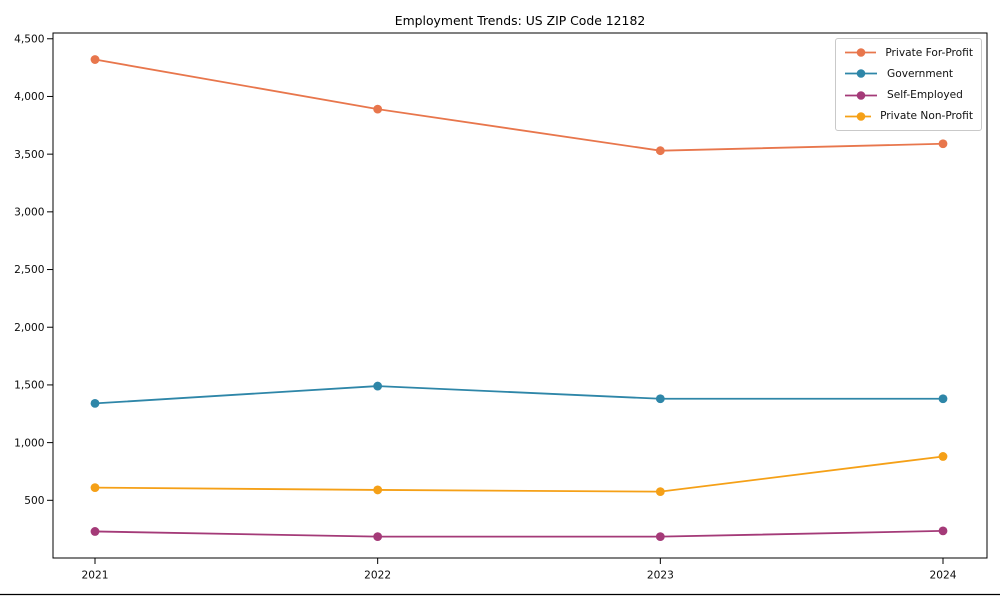  I want to click on series-line-self-employed, so click(519, 533).